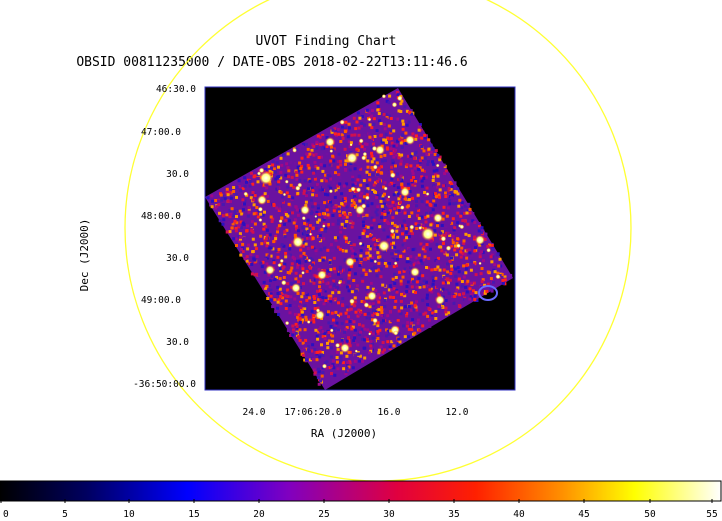 The image size is (722, 521). Describe the element at coordinates (161, 216) in the screenshot. I see `dec-tick-label: 48:00.0` at that location.